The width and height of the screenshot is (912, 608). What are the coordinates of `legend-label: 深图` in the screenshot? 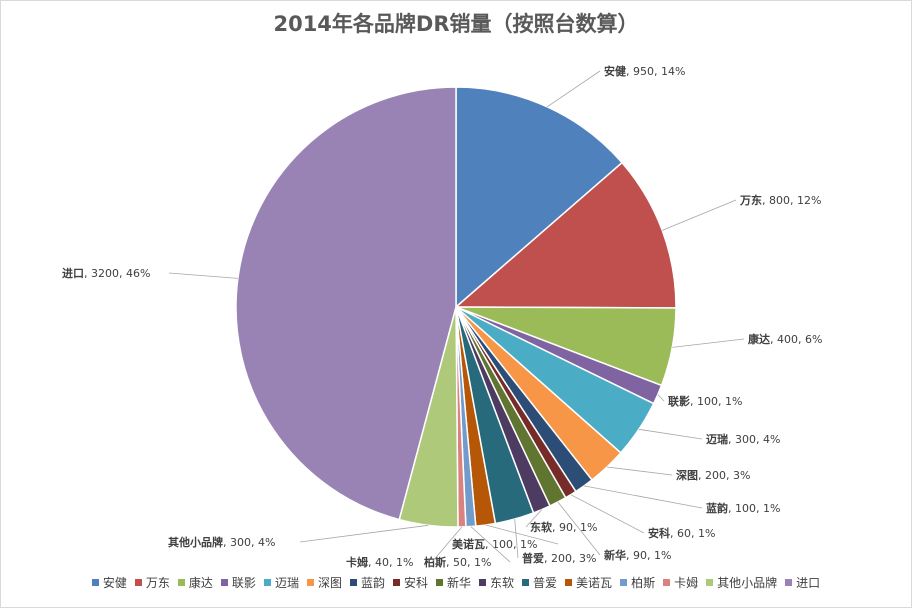 It's located at (329, 583).